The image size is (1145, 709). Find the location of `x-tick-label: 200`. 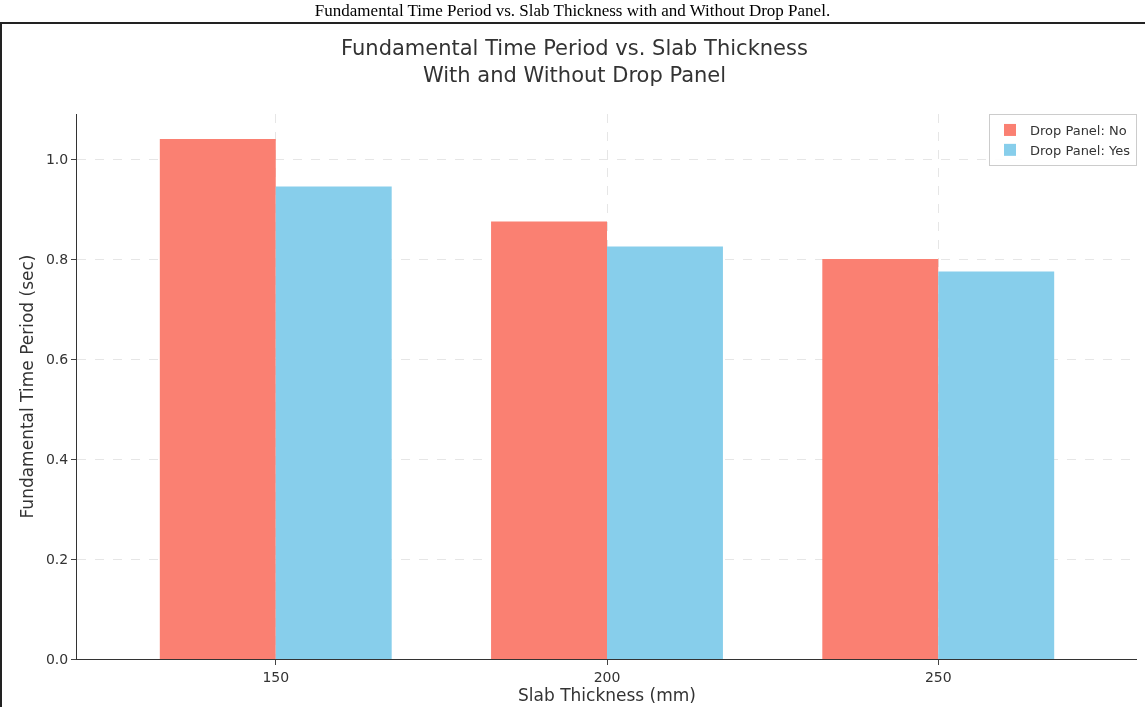

x-tick-label: 200 is located at coordinates (607, 676).